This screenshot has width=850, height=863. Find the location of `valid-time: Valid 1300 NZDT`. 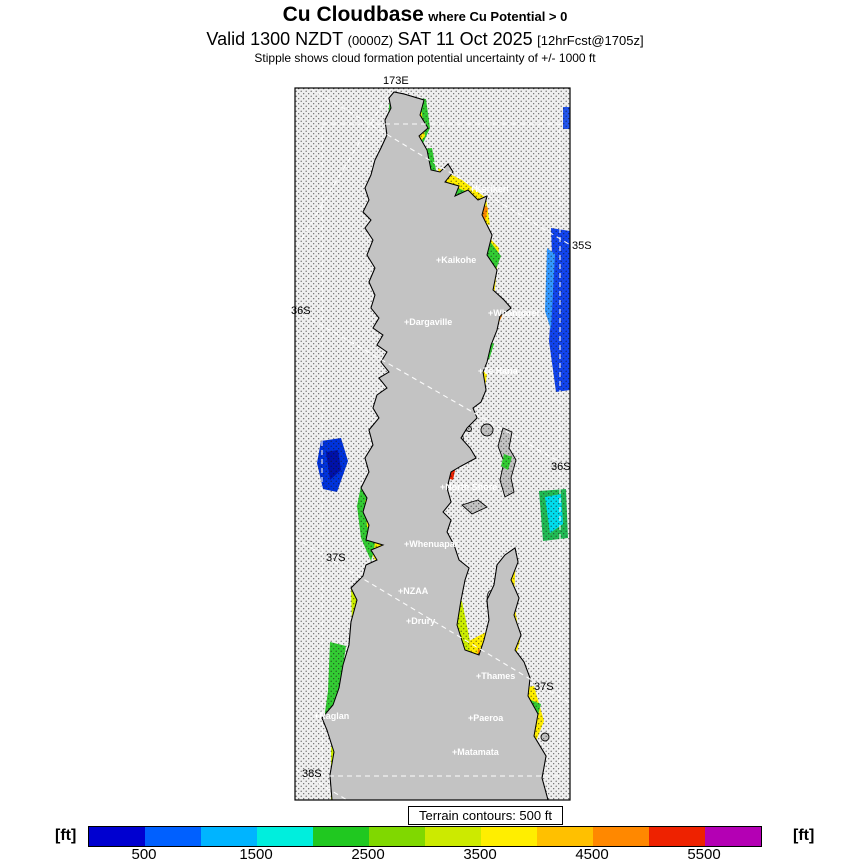

valid-time: Valid 1300 NZDT is located at coordinates (275, 39).